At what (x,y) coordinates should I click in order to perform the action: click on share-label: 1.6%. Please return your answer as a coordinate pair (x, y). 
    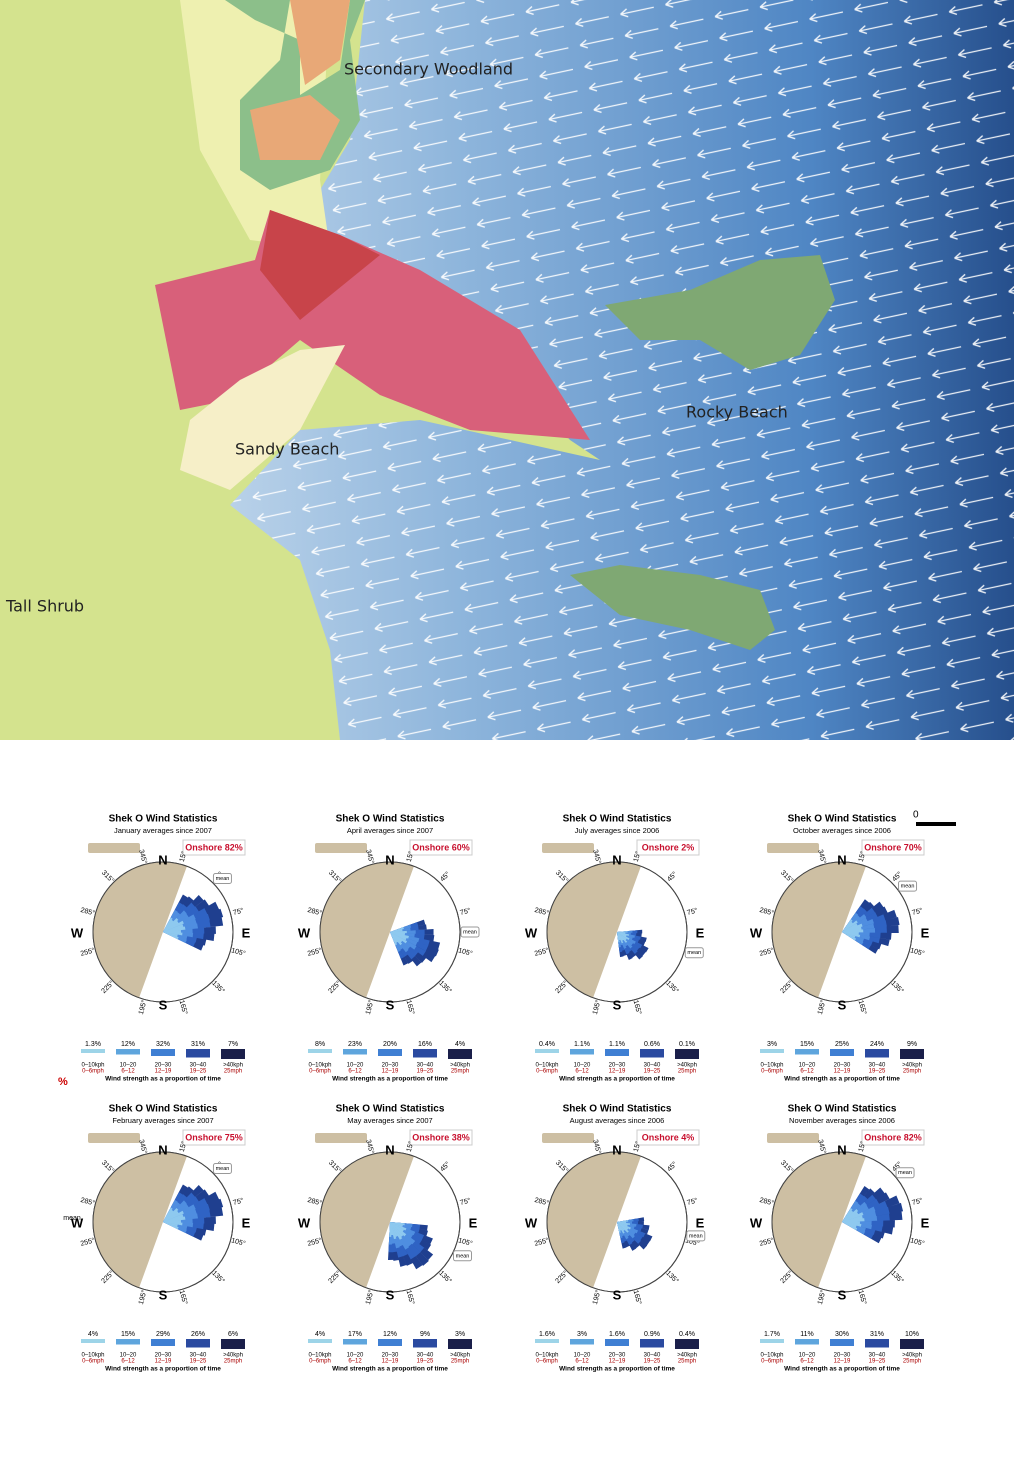
    Looking at the image, I should click on (617, 1334).